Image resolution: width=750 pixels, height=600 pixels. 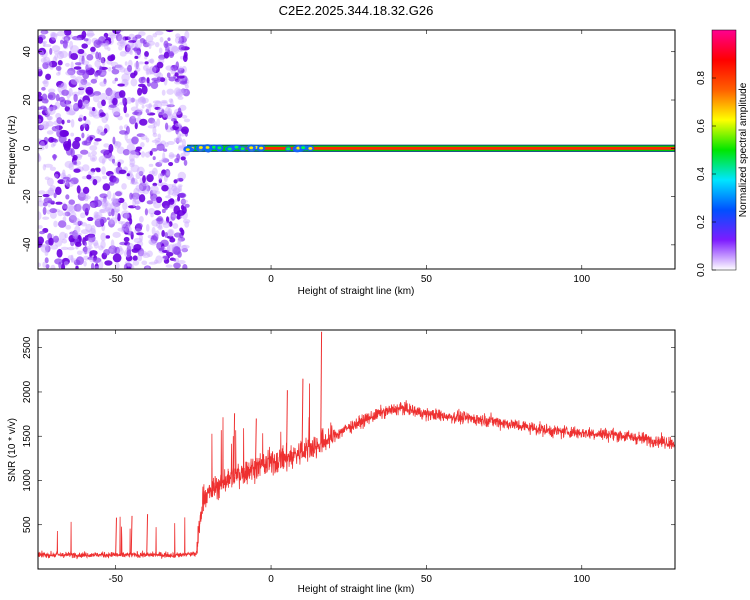 What do you see at coordinates (427, 579) in the screenshot?
I see `x-tick-label: 50` at bounding box center [427, 579].